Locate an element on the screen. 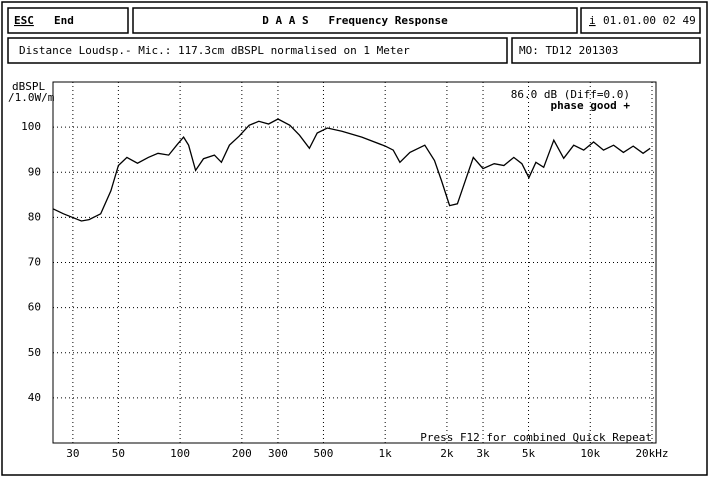 The height and width of the screenshot is (478, 710). info-key: i is located at coordinates (592, 20).